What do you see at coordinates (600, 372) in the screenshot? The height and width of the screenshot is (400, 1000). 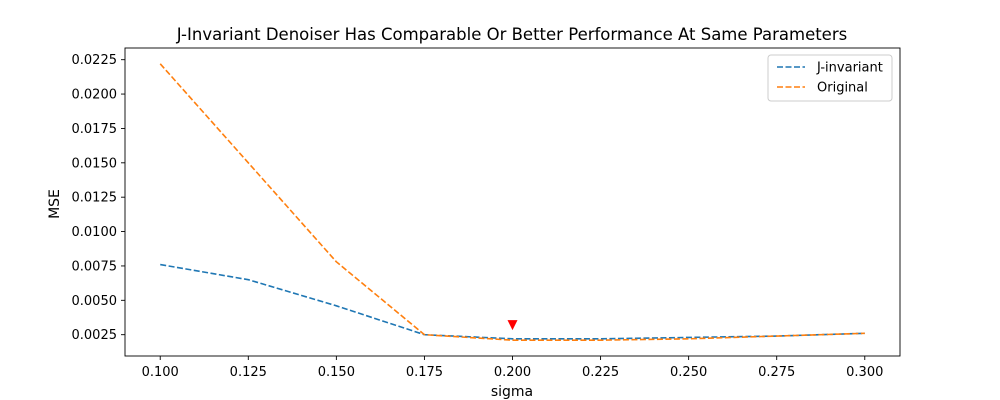 I see `x-tick-label: 0.225` at bounding box center [600, 372].